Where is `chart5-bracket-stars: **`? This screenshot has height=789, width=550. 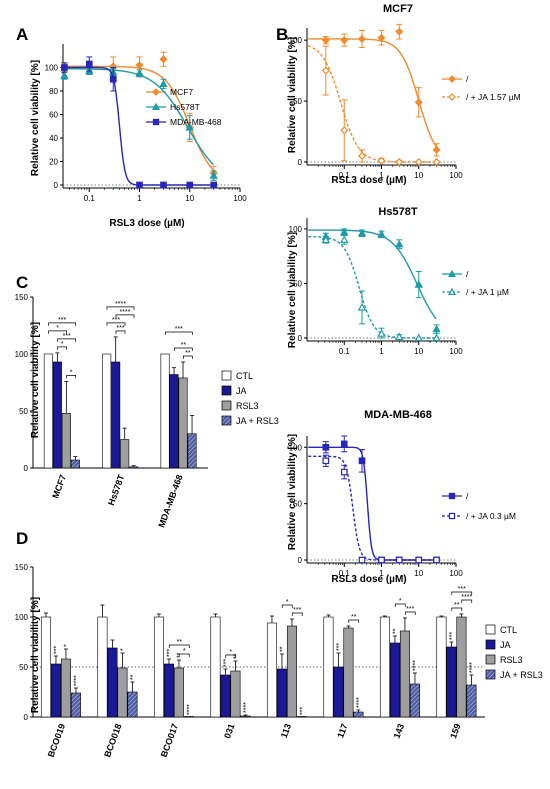 chart5-bracket-stars: ** is located at coordinates (180, 642).